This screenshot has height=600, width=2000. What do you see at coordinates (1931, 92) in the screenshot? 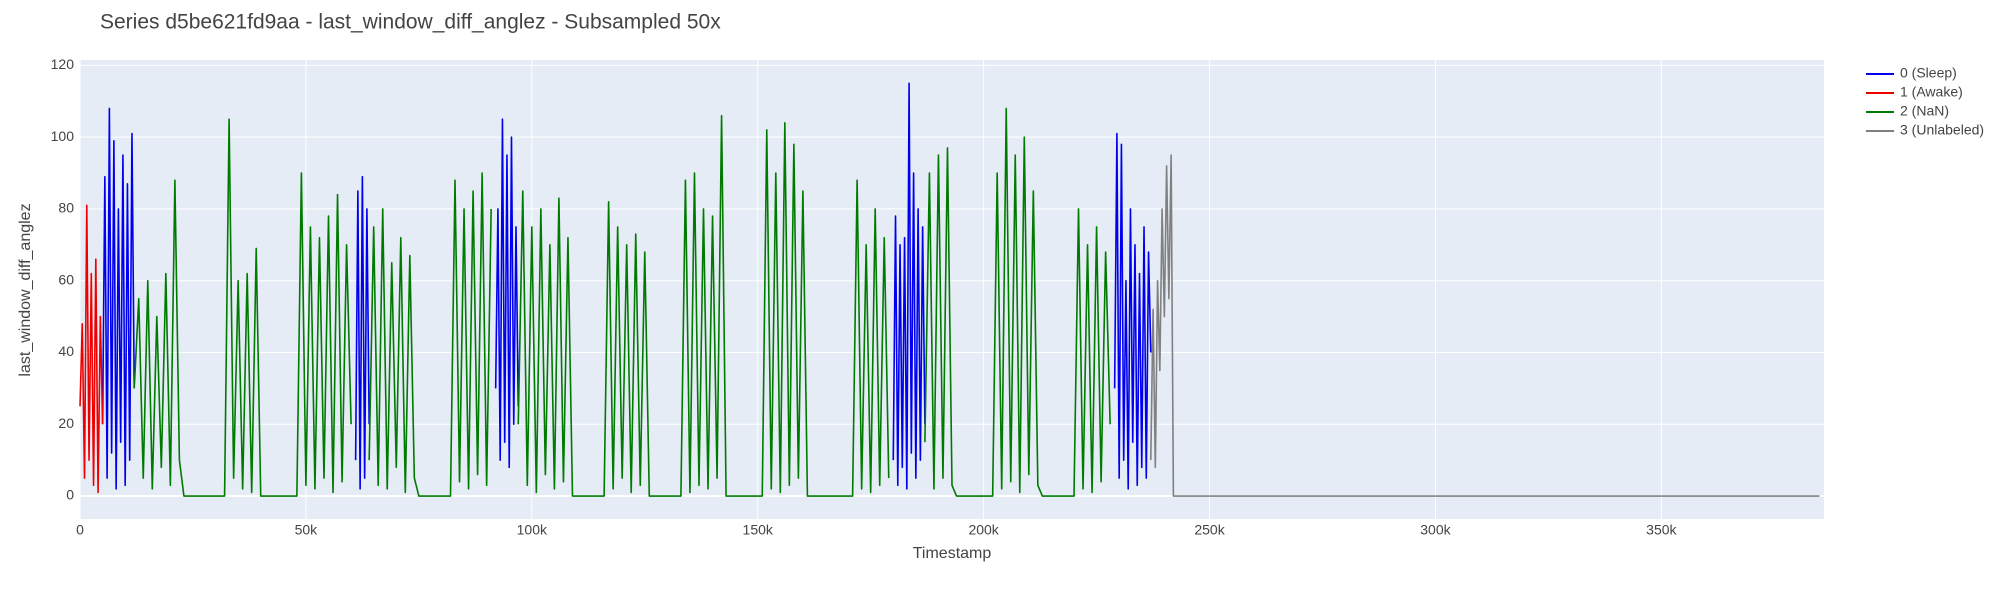
I see `legend-label: 1 (Awake)` at bounding box center [1931, 92].